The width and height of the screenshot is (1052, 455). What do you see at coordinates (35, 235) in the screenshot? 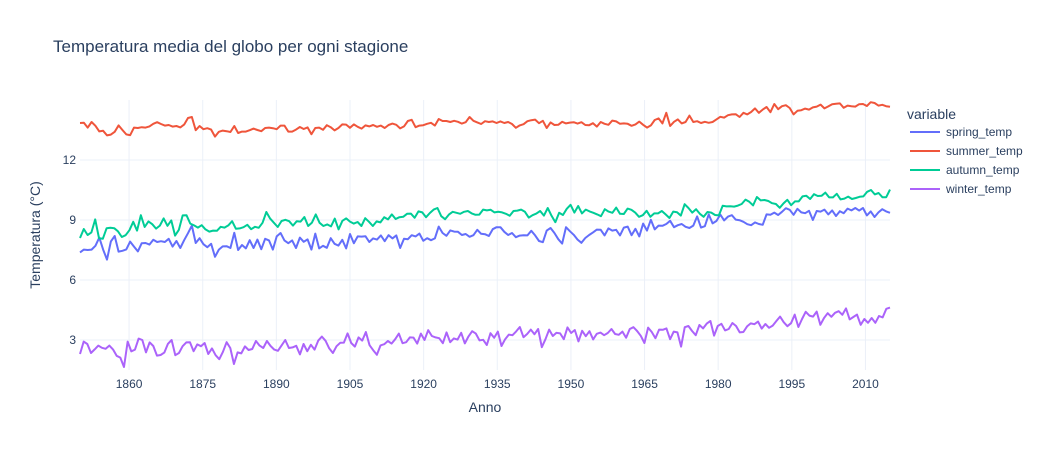
I see `y-axis-label: Temperatura (°C)` at bounding box center [35, 235].